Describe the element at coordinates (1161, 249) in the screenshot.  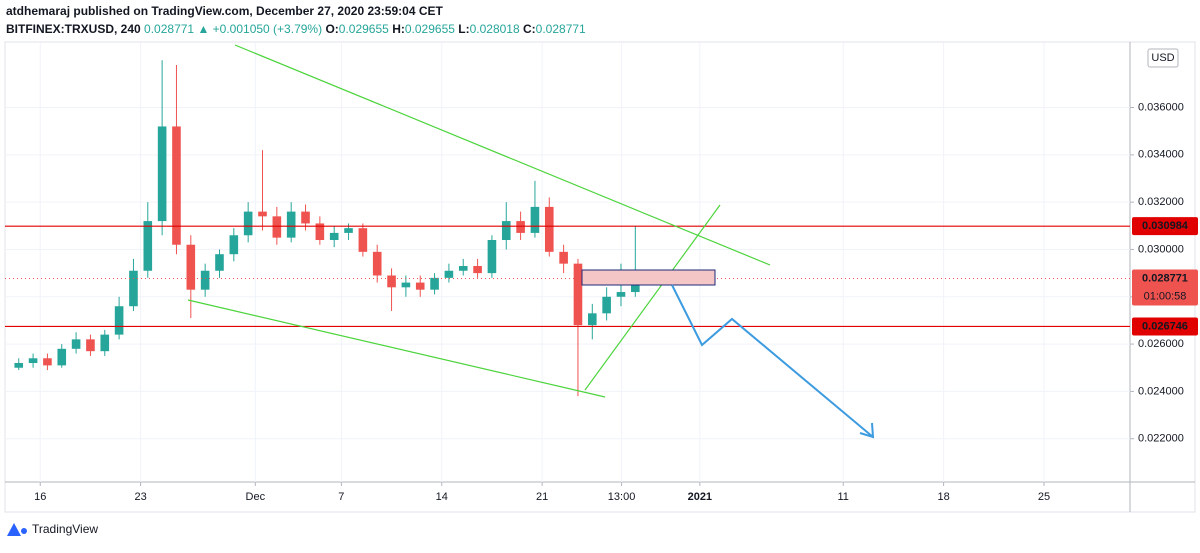
I see `y-tick-label: 0.030000` at that location.